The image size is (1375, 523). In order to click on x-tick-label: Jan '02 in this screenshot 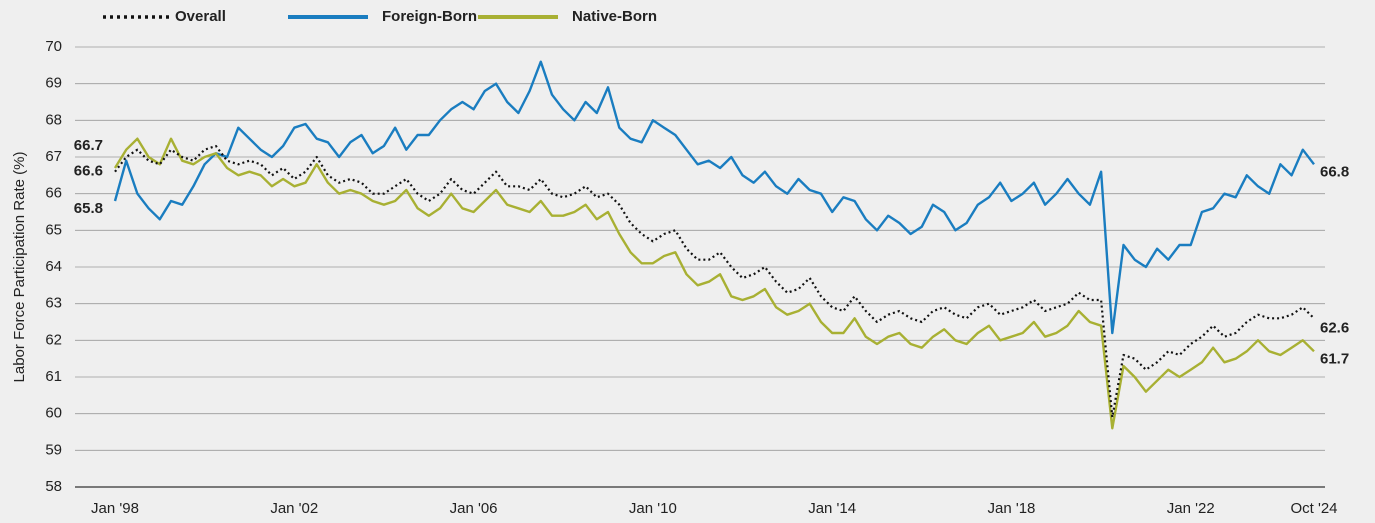, I will do `click(294, 508)`.